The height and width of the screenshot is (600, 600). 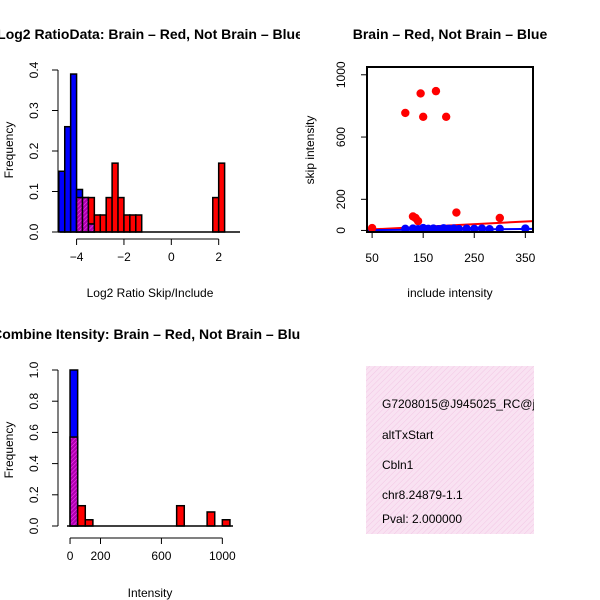 I want to click on chart-title: Brain – Red, Not Brain – Blue, so click(x=450, y=34).